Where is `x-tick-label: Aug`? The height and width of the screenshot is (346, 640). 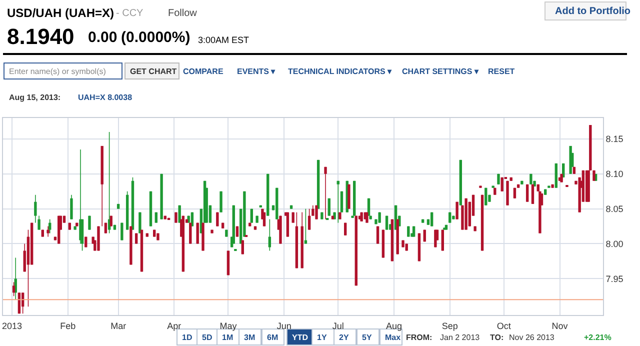 x-tick-label: Aug is located at coordinates (394, 325).